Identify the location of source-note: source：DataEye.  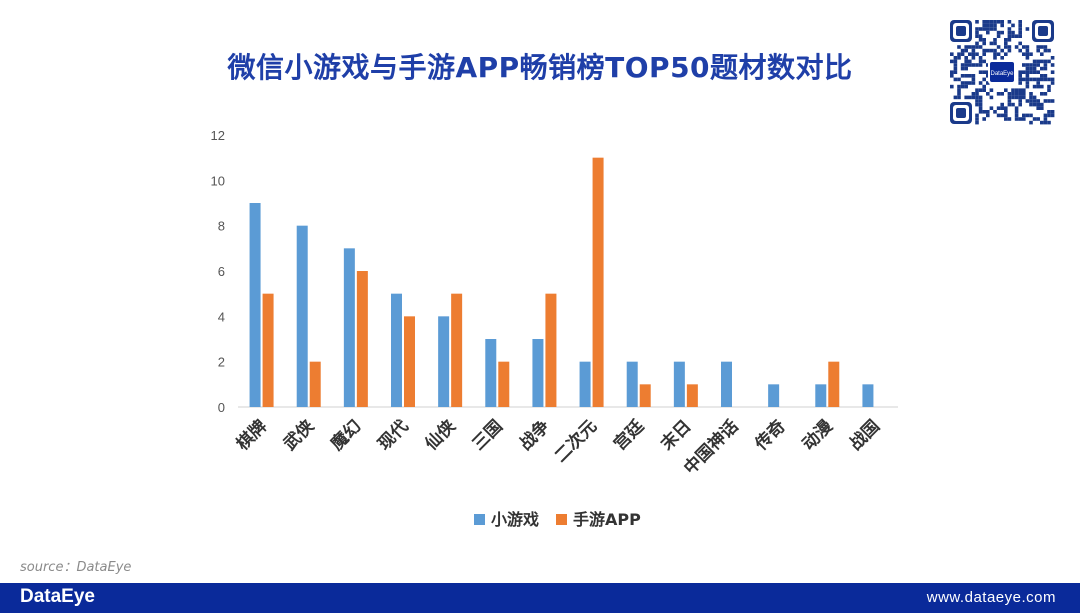
(76, 567).